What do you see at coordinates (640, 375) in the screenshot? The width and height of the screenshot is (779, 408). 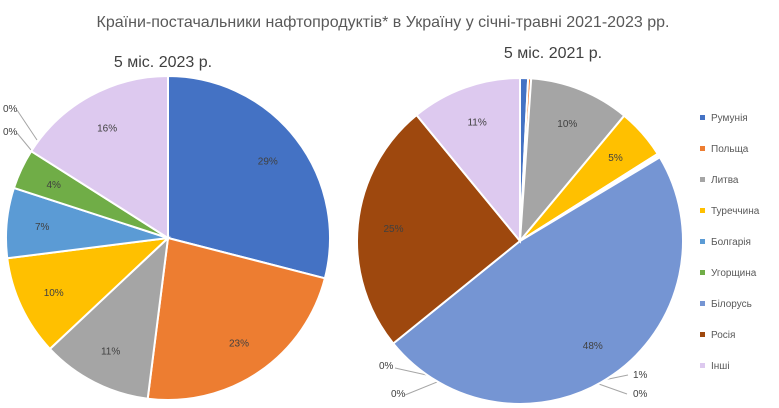 I see `pie-2021-label-0: 1%` at bounding box center [640, 375].